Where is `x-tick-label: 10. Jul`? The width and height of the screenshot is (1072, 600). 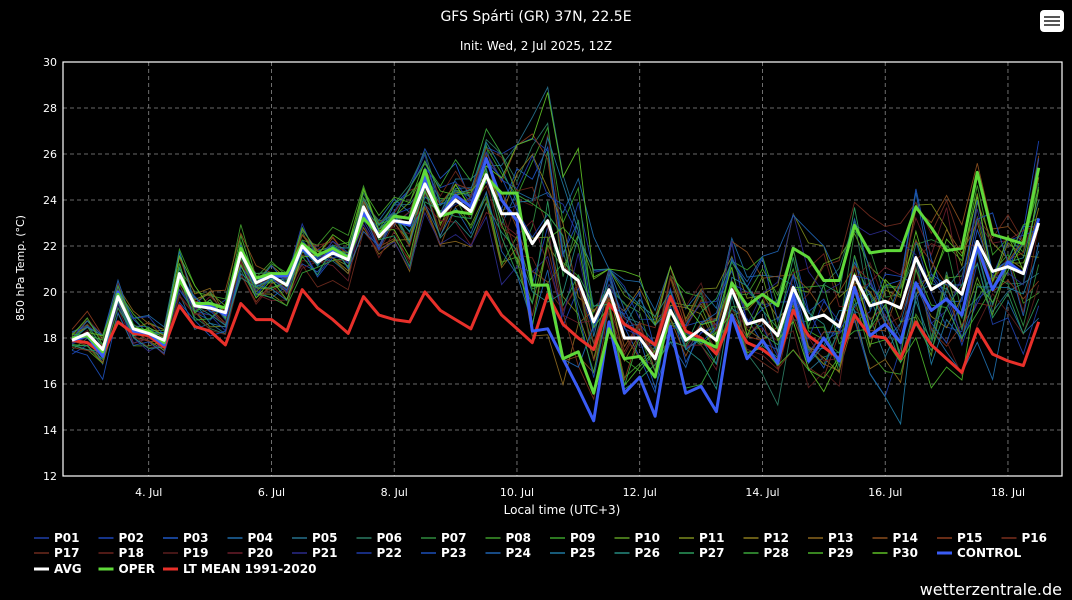
x-tick-label: 10. Jul is located at coordinates (517, 492).